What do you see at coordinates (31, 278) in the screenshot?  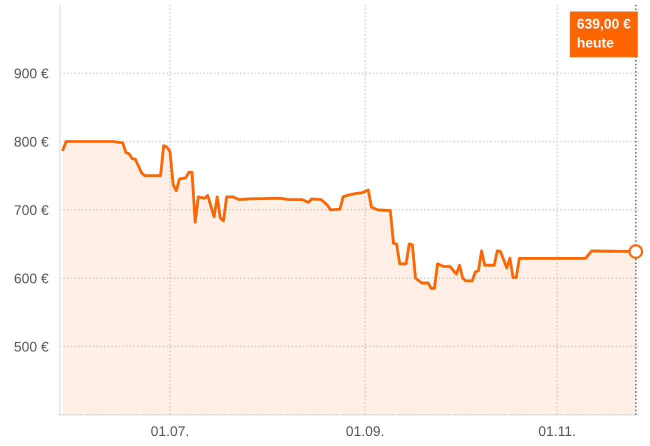 I see `y-tick-label: 600 €` at bounding box center [31, 278].